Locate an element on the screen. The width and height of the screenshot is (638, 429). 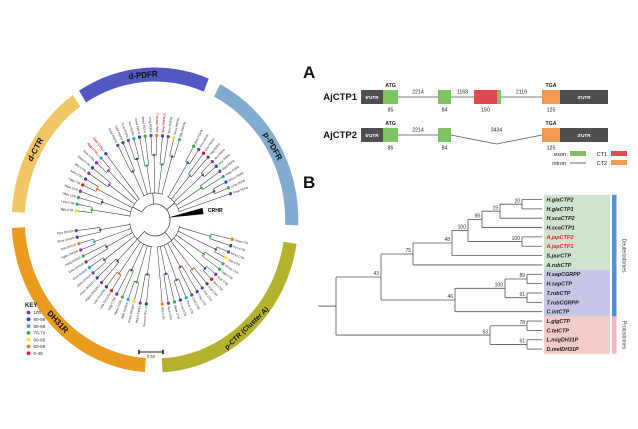
taxon-label: H.glaCTP2 is located at coordinates (560, 200).